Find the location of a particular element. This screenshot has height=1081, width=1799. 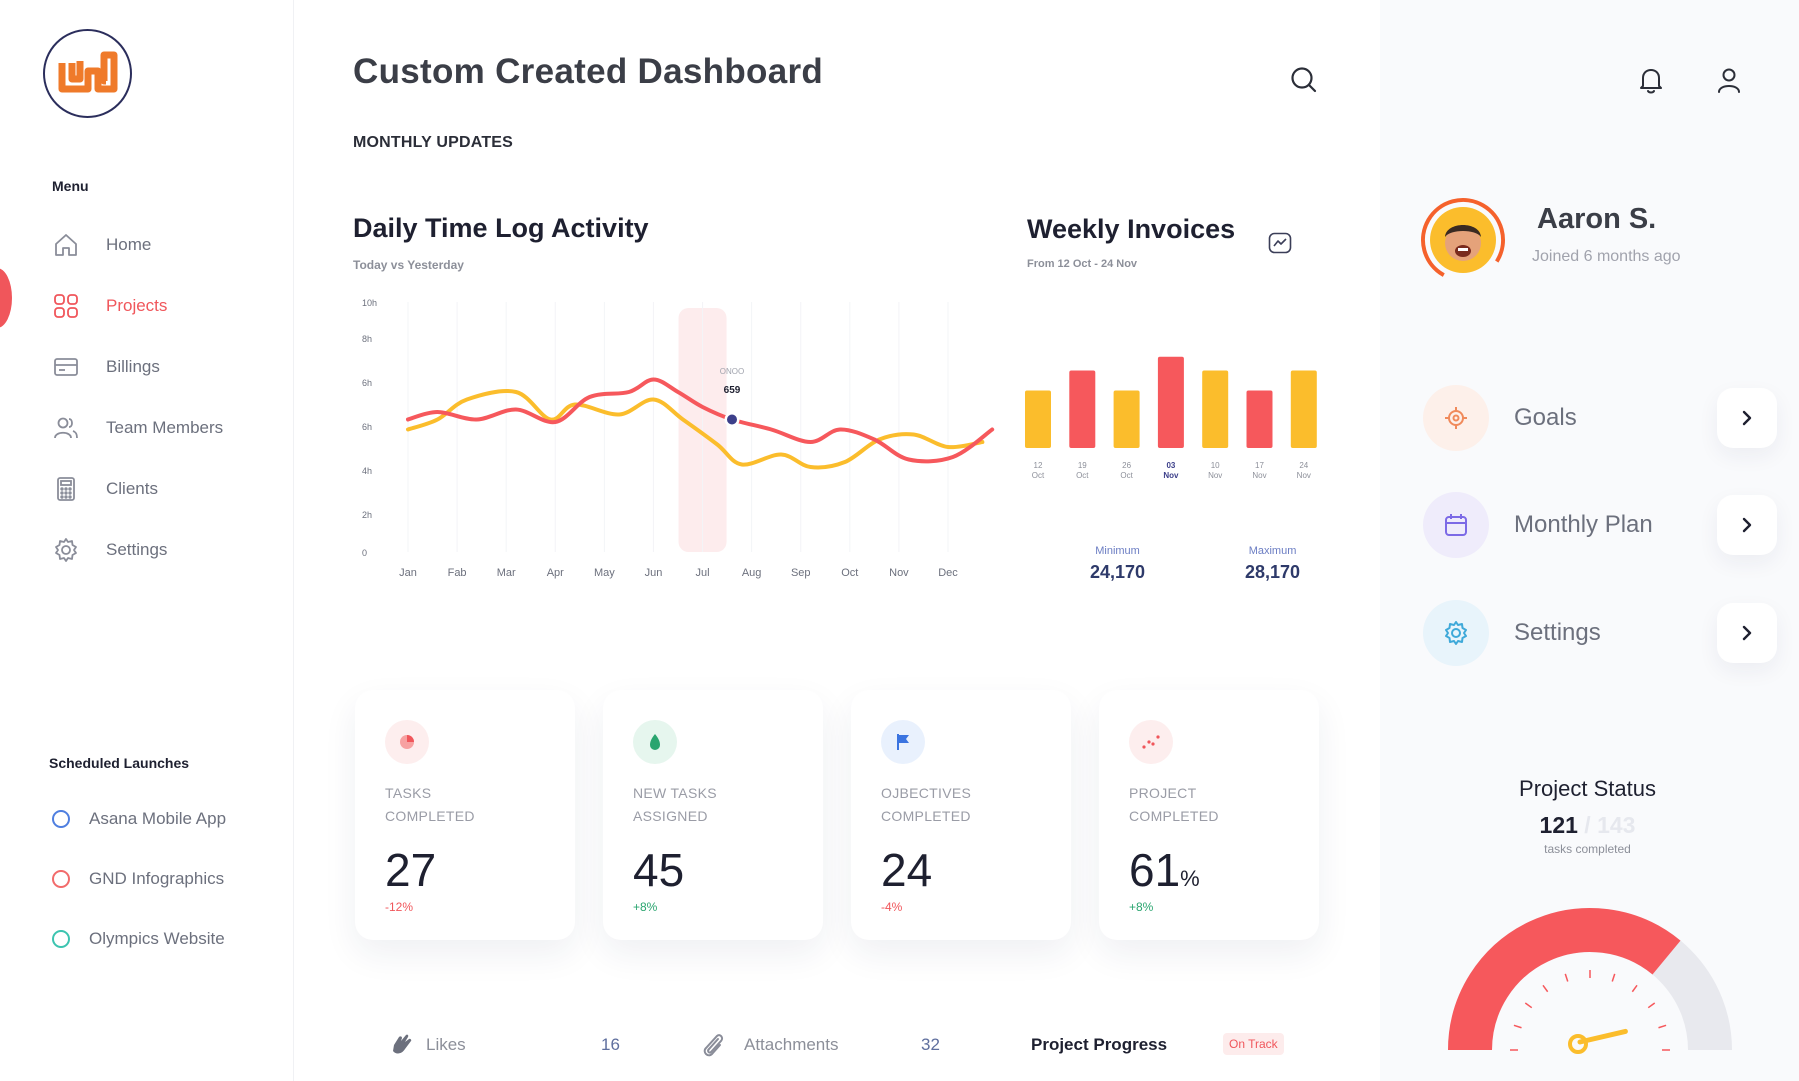

side-item-settings: Settings is located at coordinates (1600, 633).